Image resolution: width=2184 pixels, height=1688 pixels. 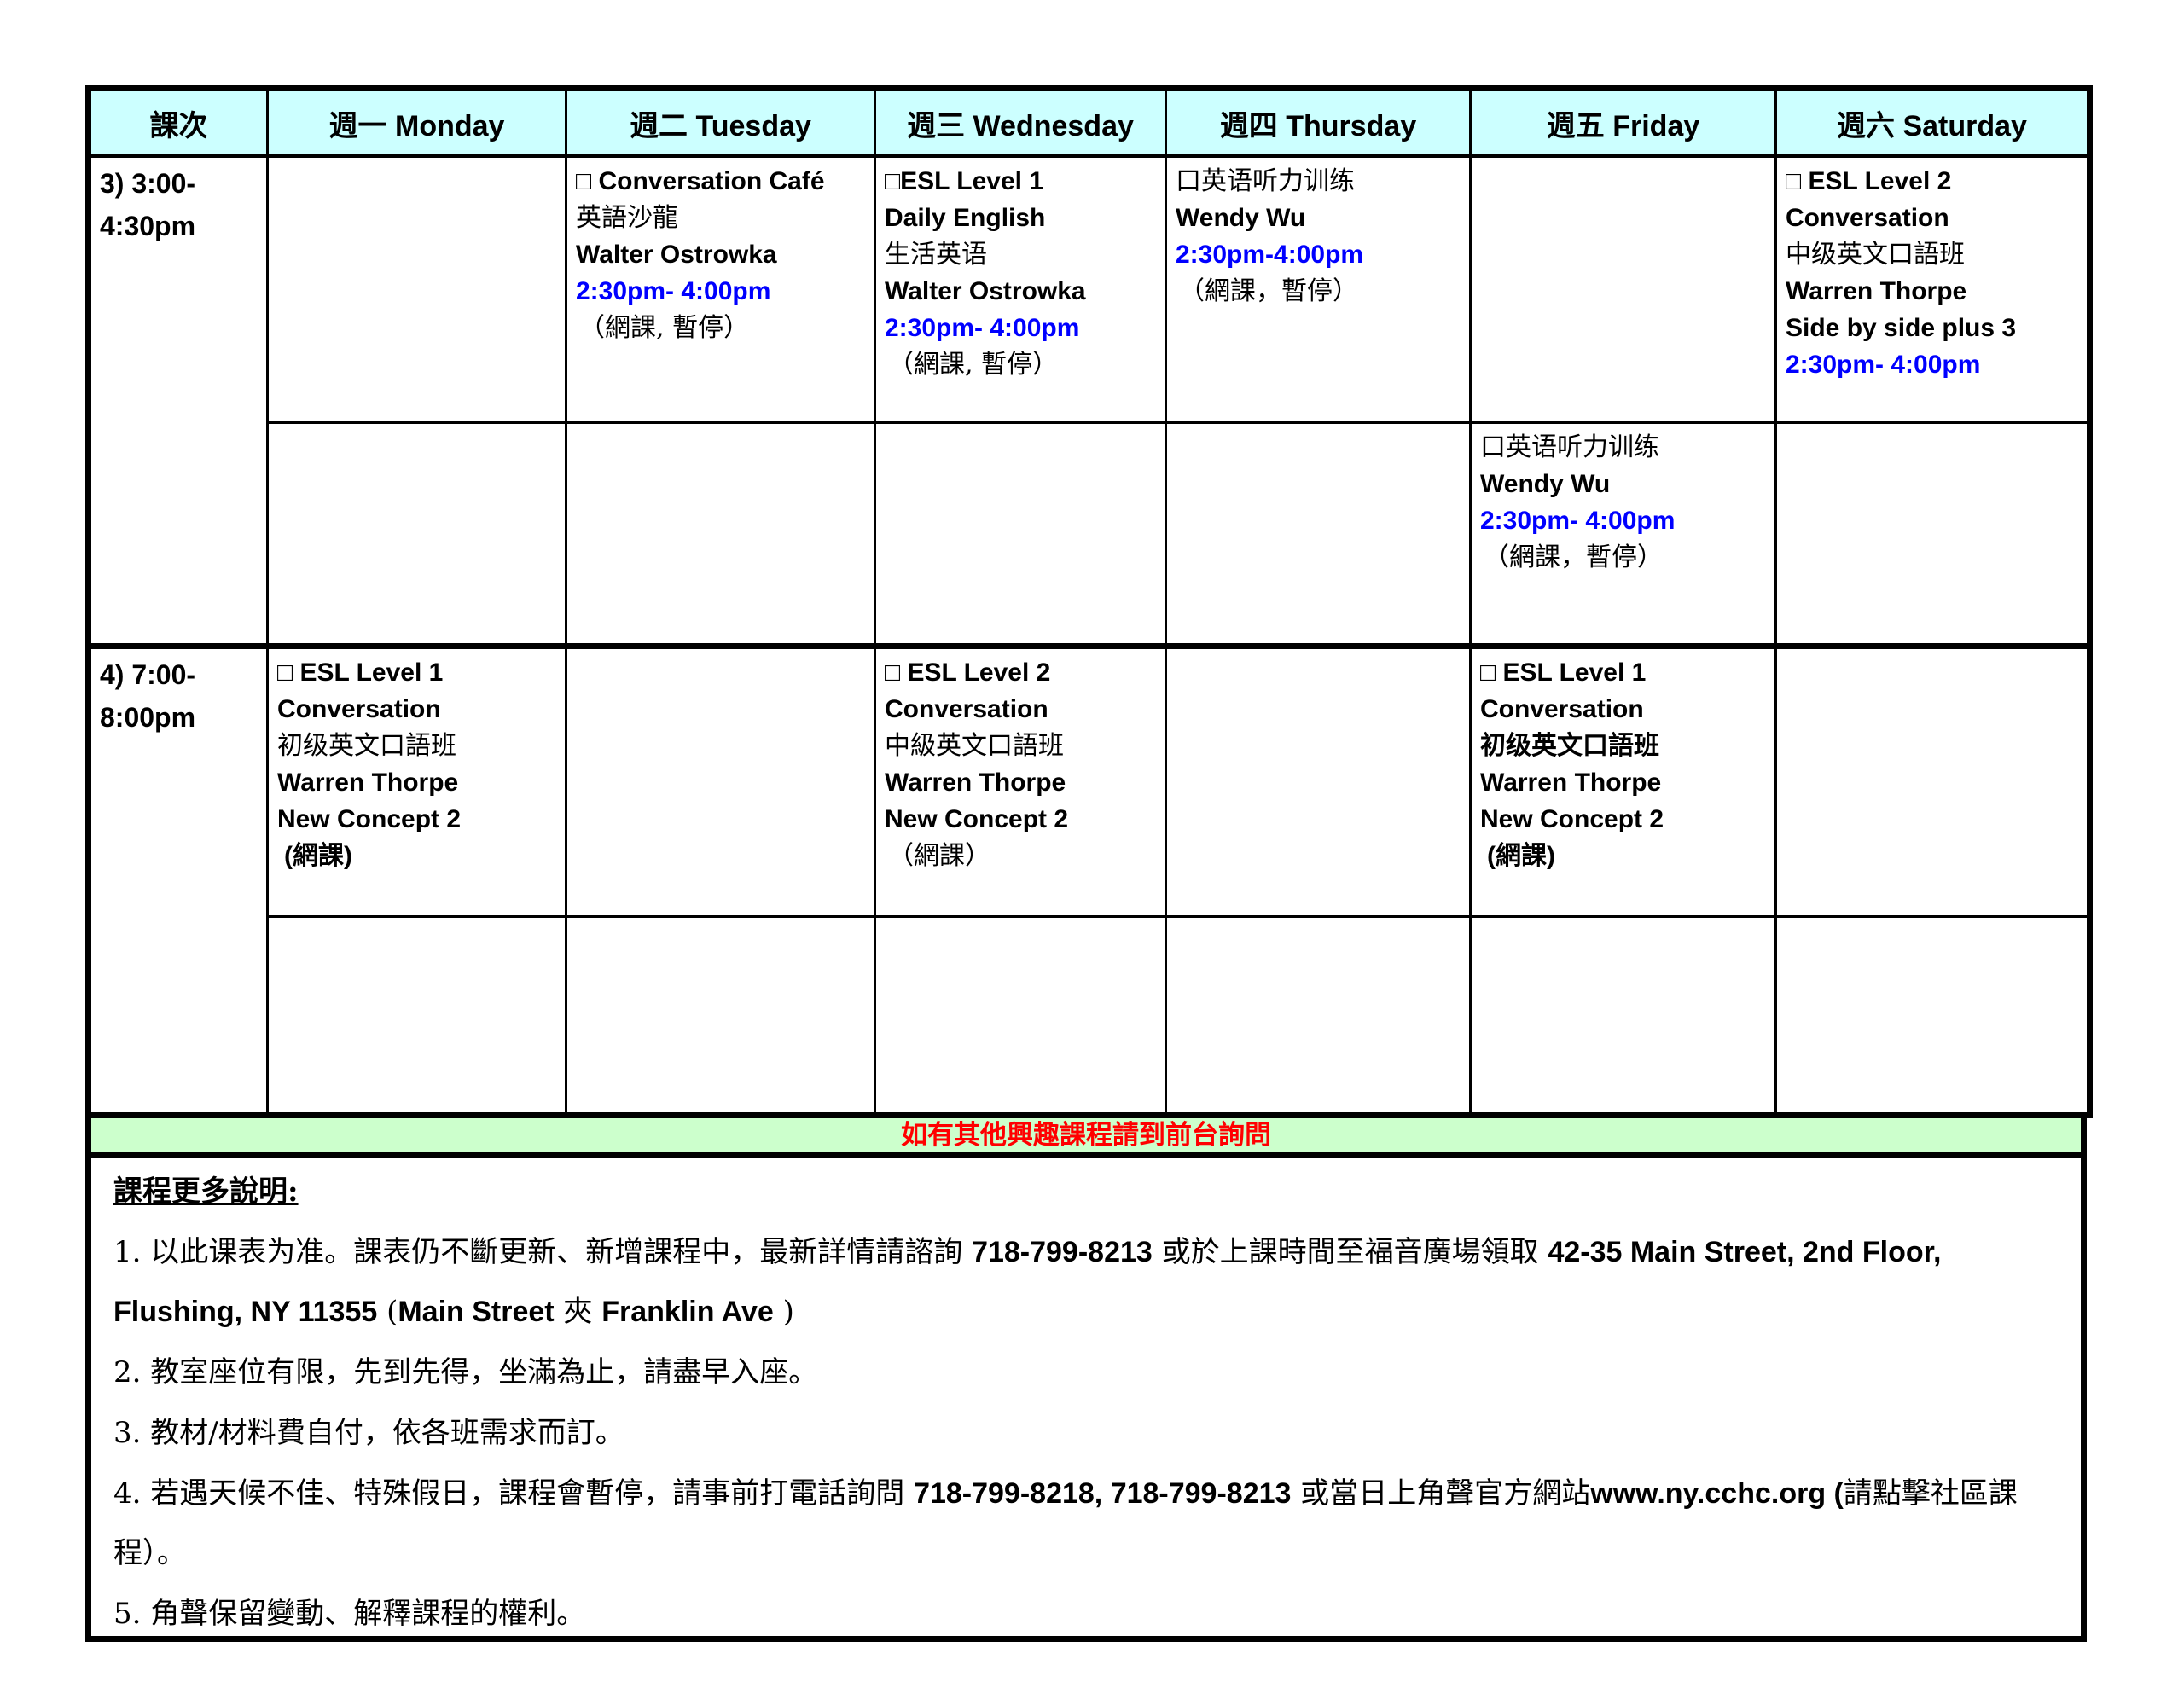 What do you see at coordinates (1020, 1016) in the screenshot?
I see `cell-wednesday-evening-b` at bounding box center [1020, 1016].